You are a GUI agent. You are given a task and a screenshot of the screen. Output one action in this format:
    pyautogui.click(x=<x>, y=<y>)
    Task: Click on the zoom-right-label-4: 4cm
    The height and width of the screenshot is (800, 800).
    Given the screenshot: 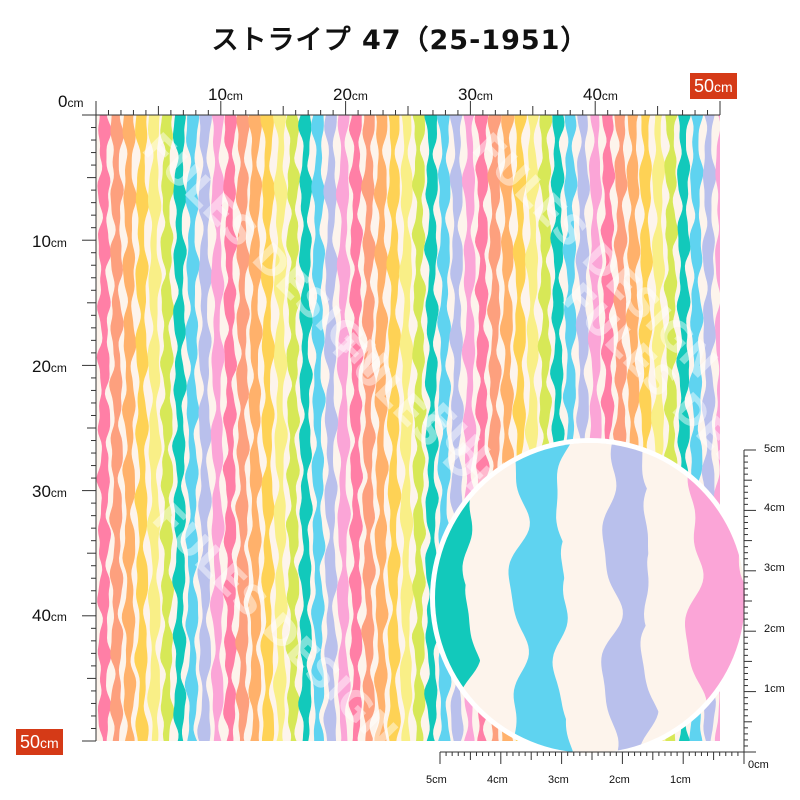 What is the action you would take?
    pyautogui.click(x=774, y=508)
    